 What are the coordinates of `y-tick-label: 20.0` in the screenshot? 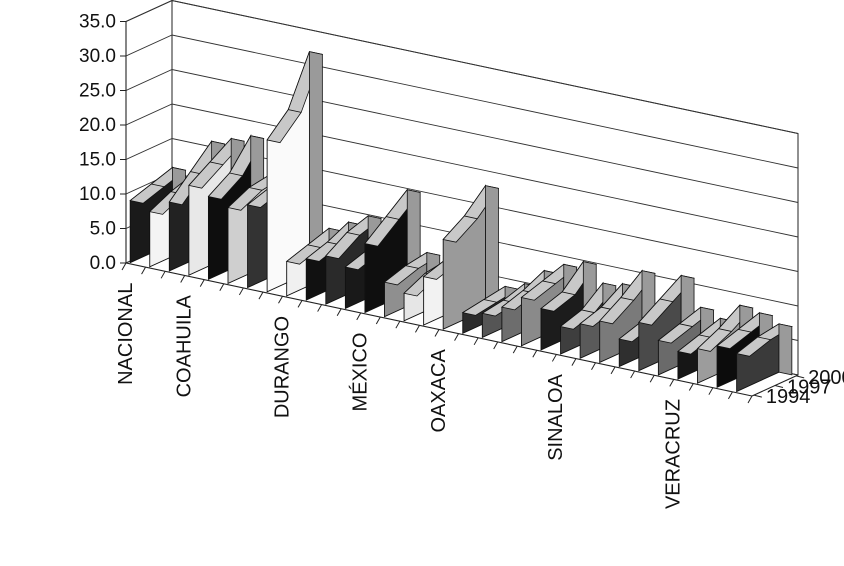 It's located at (97, 125).